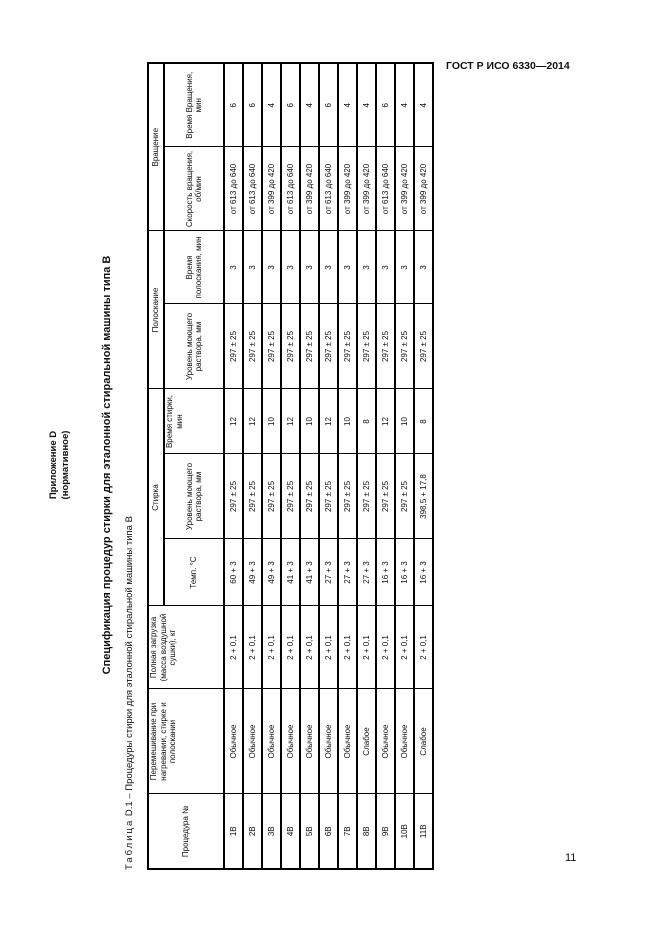  What do you see at coordinates (423, 496) in the screenshot?
I see `table-cell: 398,5 + 17,8` at bounding box center [423, 496].